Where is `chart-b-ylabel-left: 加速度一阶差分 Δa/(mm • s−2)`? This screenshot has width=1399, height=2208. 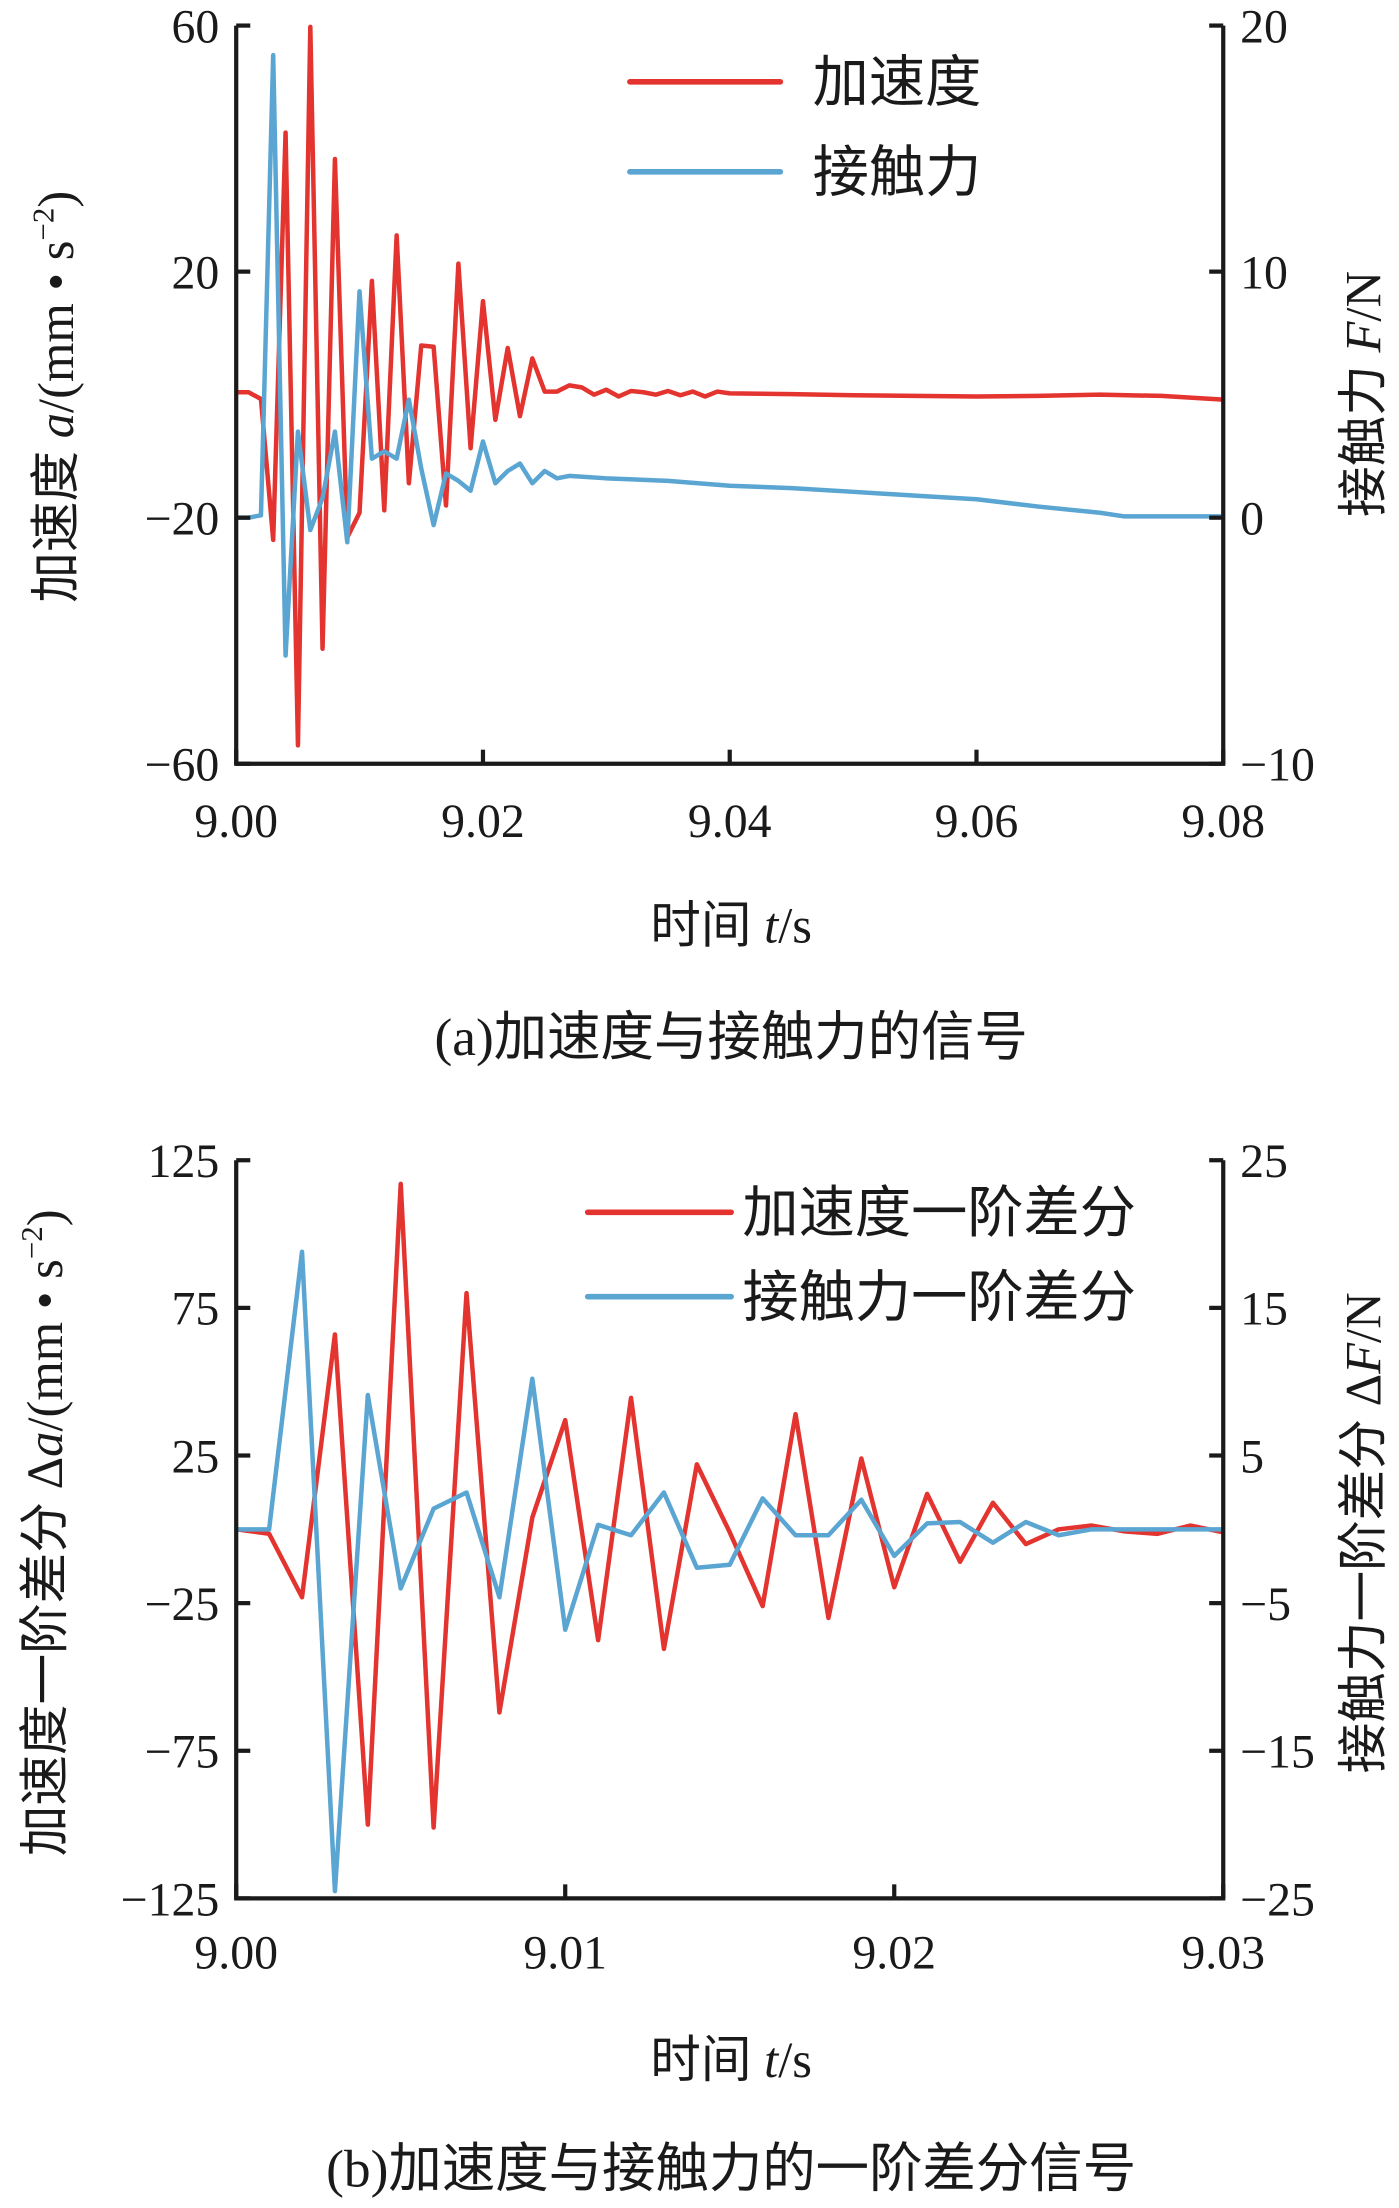 chart-b-ylabel-left: 加速度一阶差分 Δa/(mm • s−2) is located at coordinates (43, 1532).